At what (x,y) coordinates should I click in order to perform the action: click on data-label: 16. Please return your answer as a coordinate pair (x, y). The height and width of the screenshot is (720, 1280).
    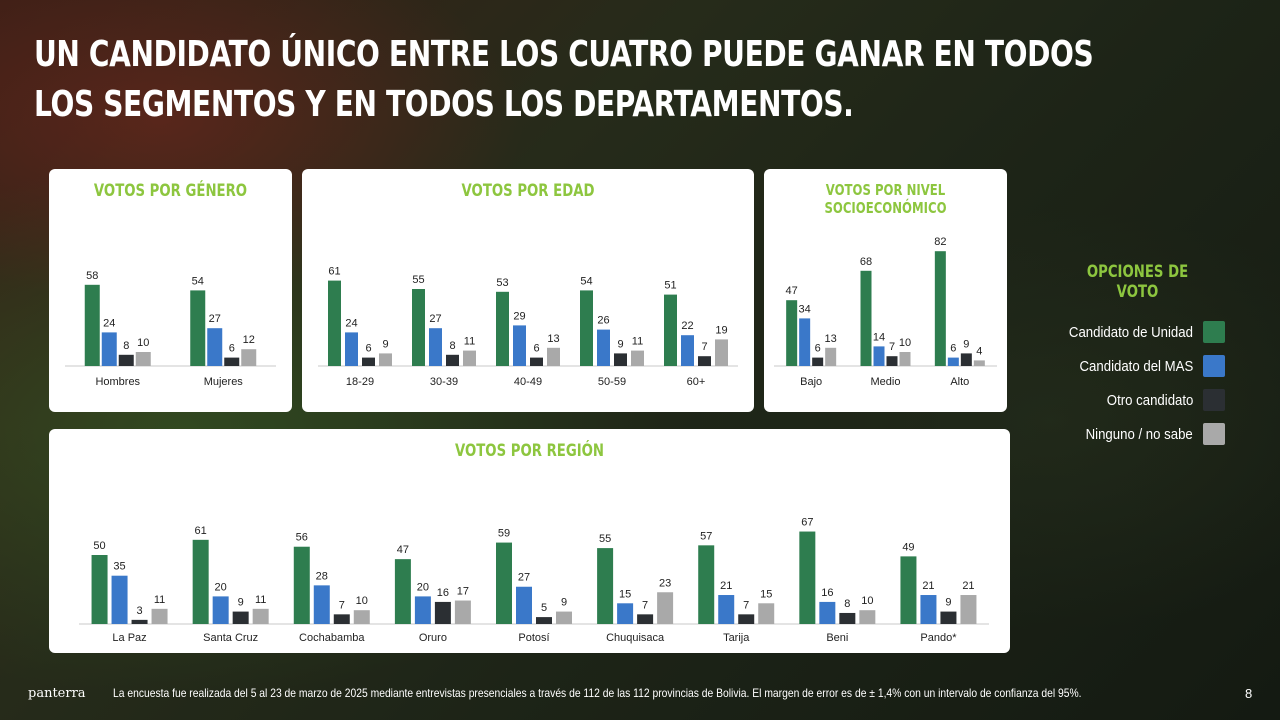
    Looking at the image, I should click on (827, 593).